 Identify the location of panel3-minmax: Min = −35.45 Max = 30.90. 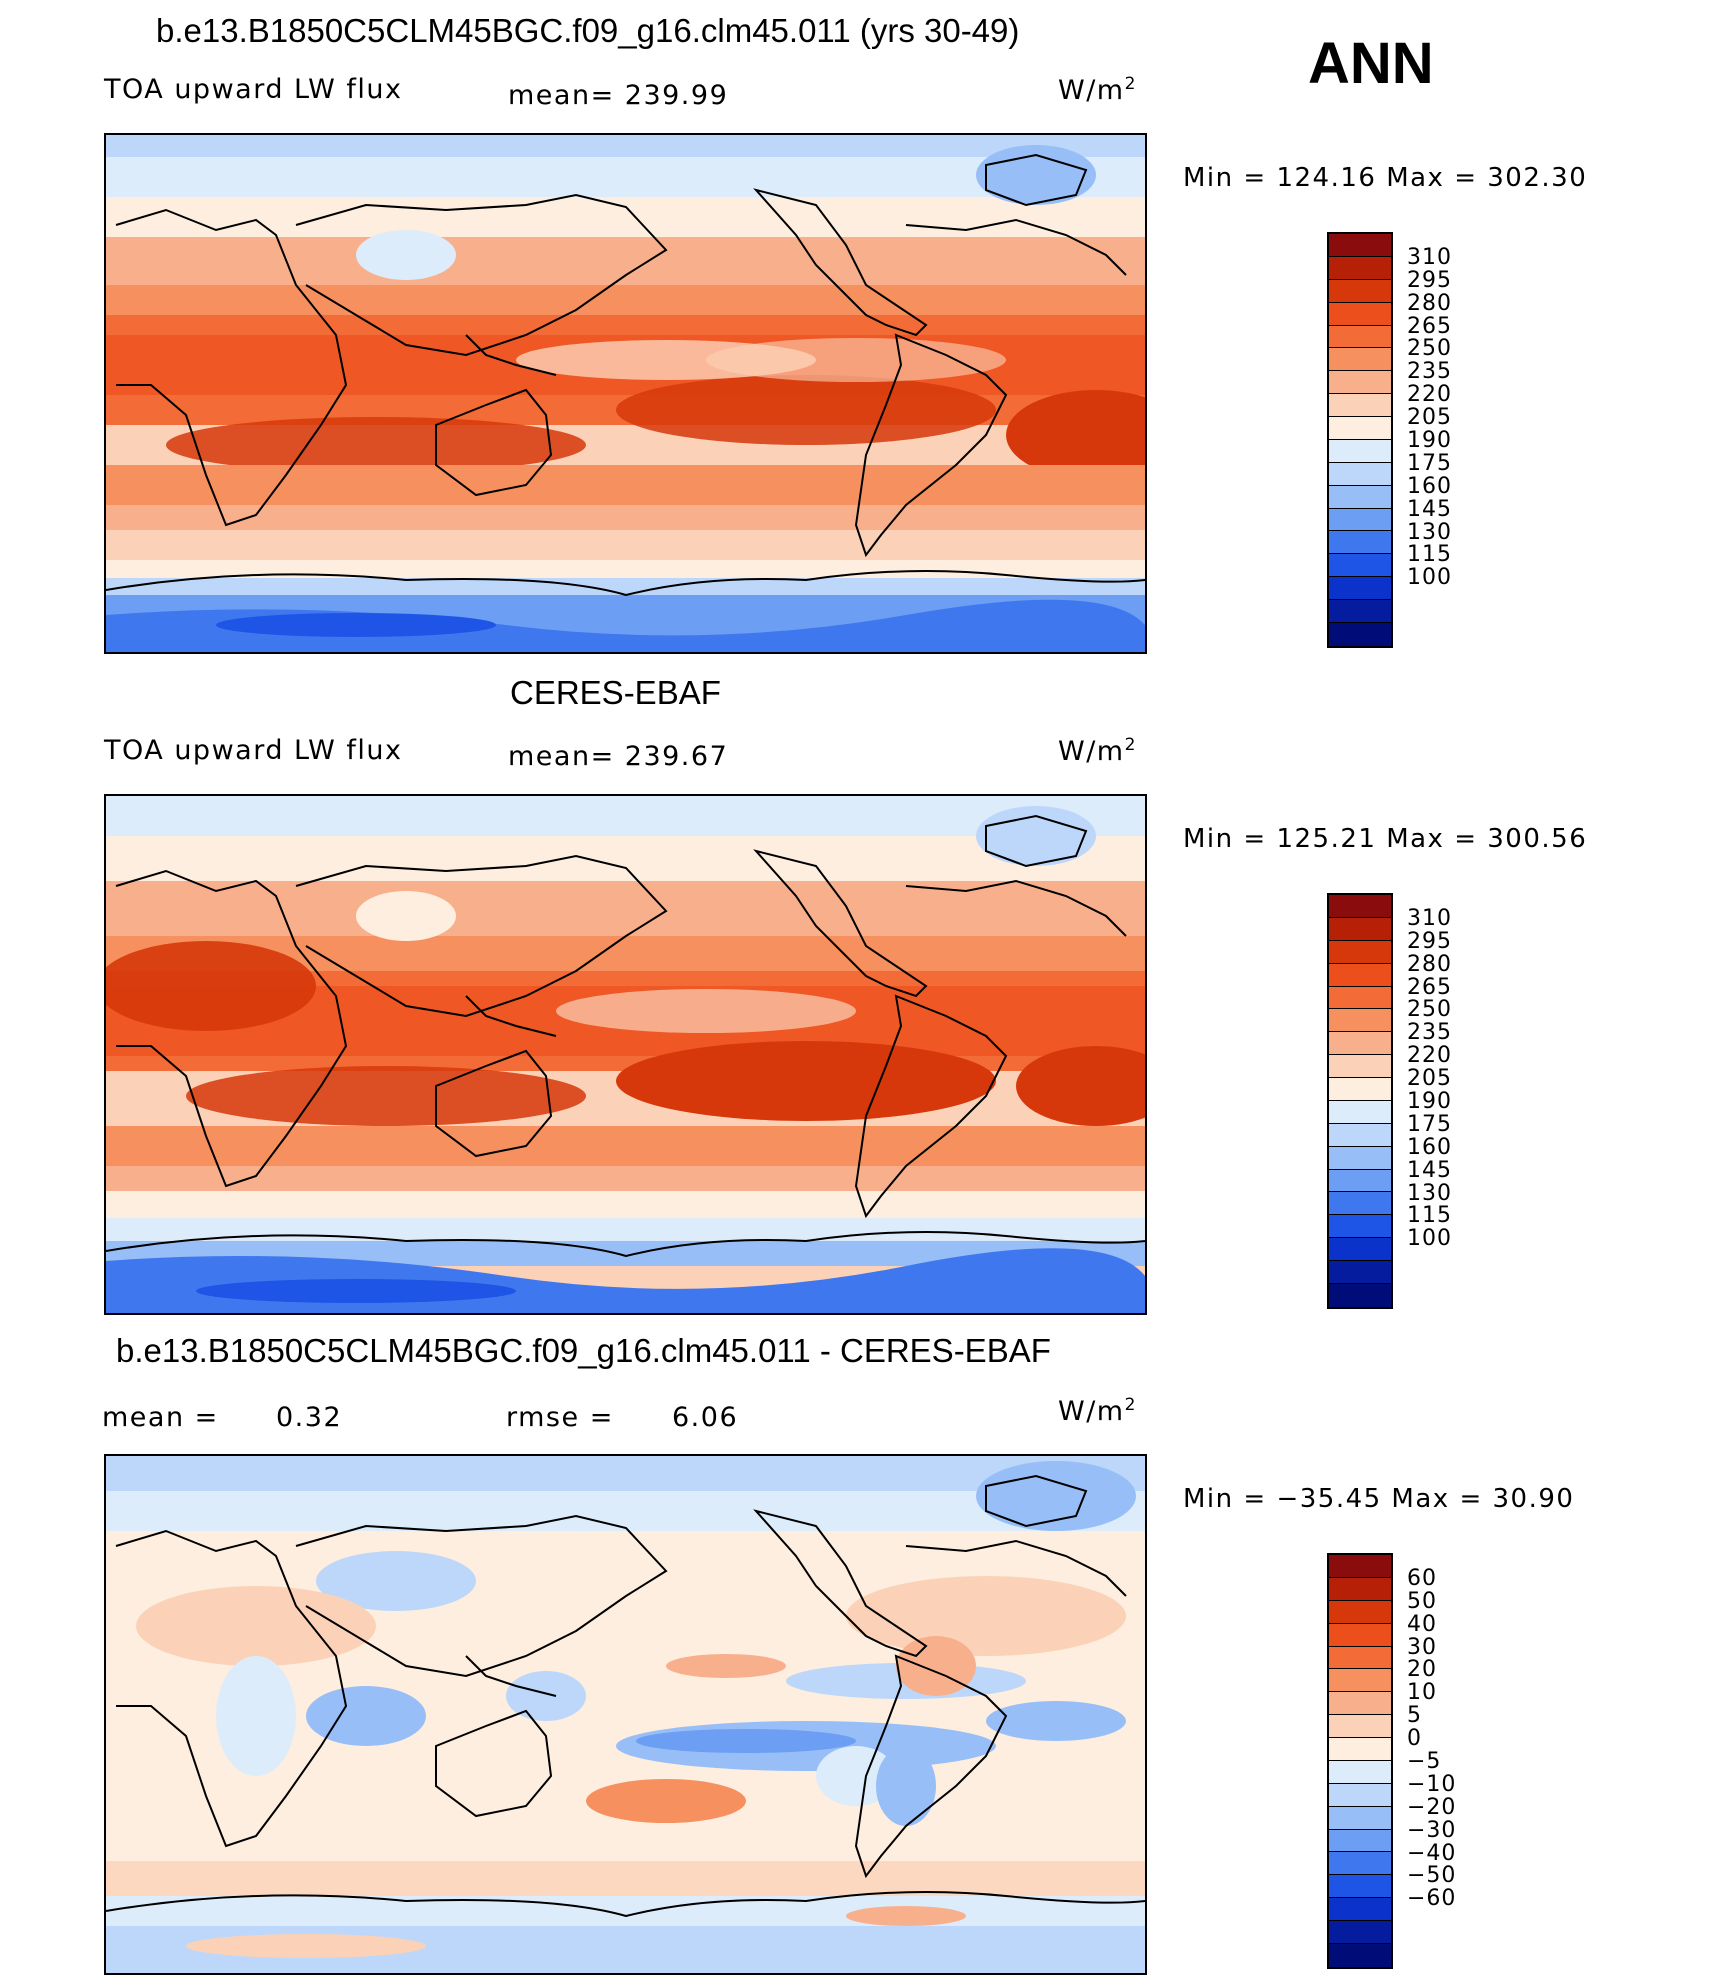
(1379, 1499).